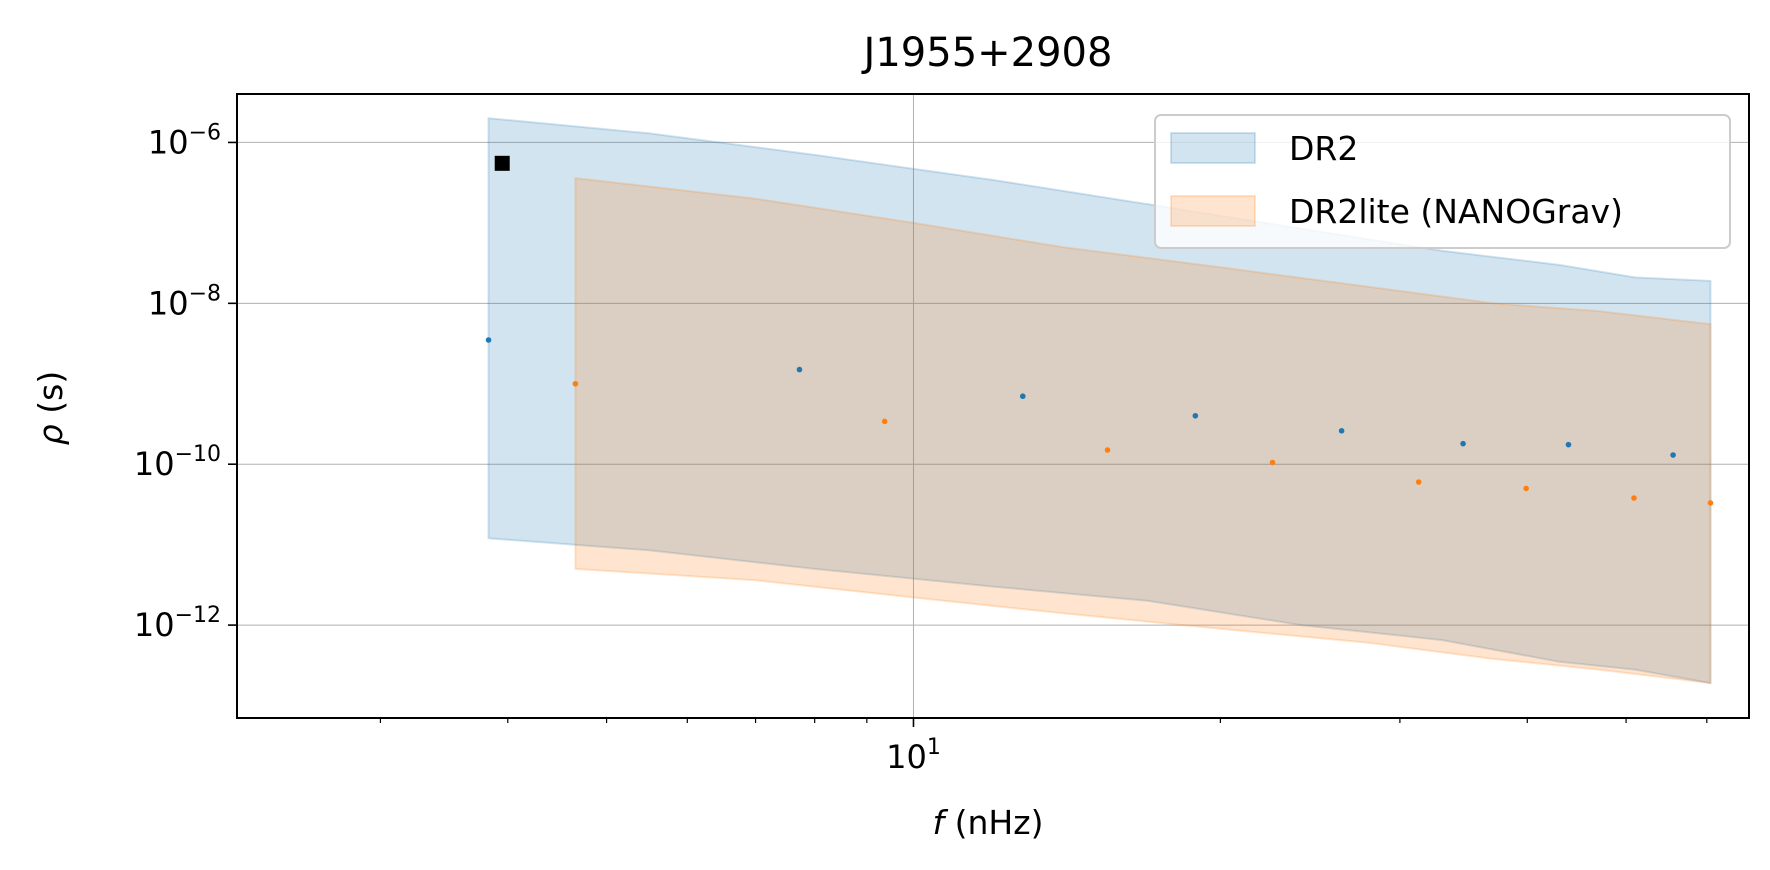 This screenshot has height=870, width=1770. Describe the element at coordinates (1456, 211) in the screenshot. I see `legend-label-1: DR2lite (NANOGrav)` at that location.